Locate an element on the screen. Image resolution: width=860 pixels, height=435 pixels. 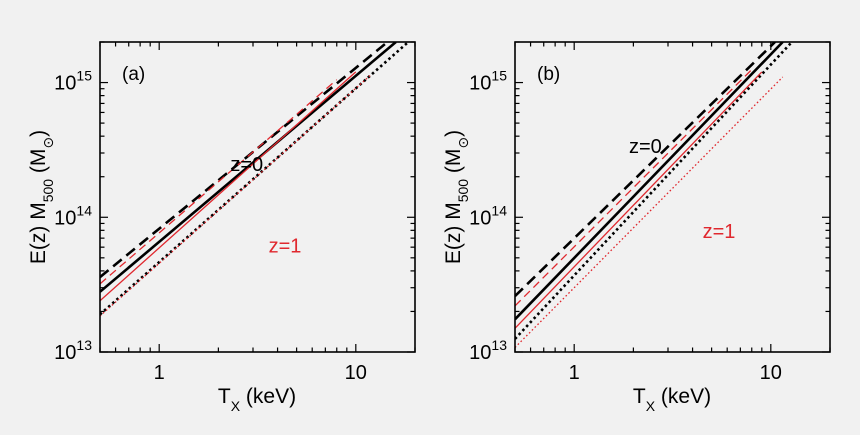
panel-label-a: (a) is located at coordinates (133, 74).